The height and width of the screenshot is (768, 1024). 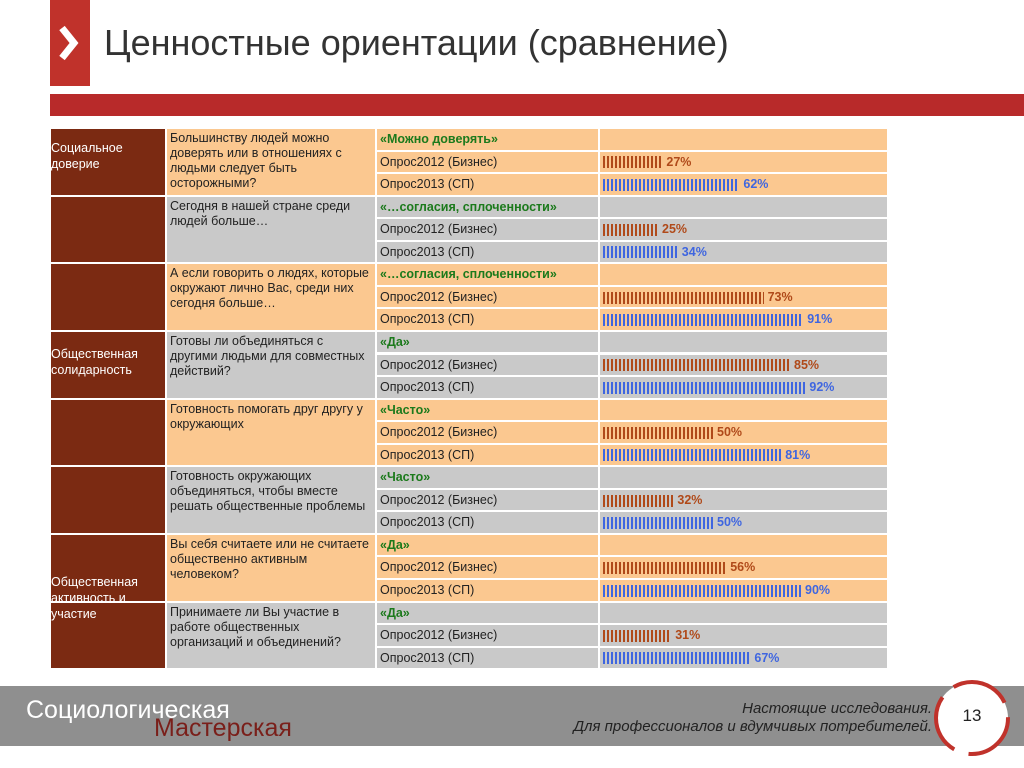 What do you see at coordinates (128, 710) in the screenshot?
I see `brand-line1: Социологическая` at bounding box center [128, 710].